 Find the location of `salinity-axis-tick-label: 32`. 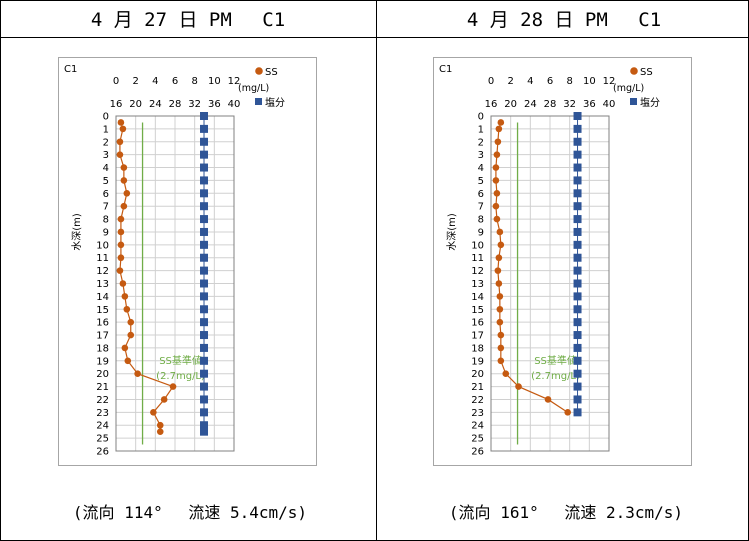

salinity-axis-tick-label: 32 is located at coordinates (194, 104).